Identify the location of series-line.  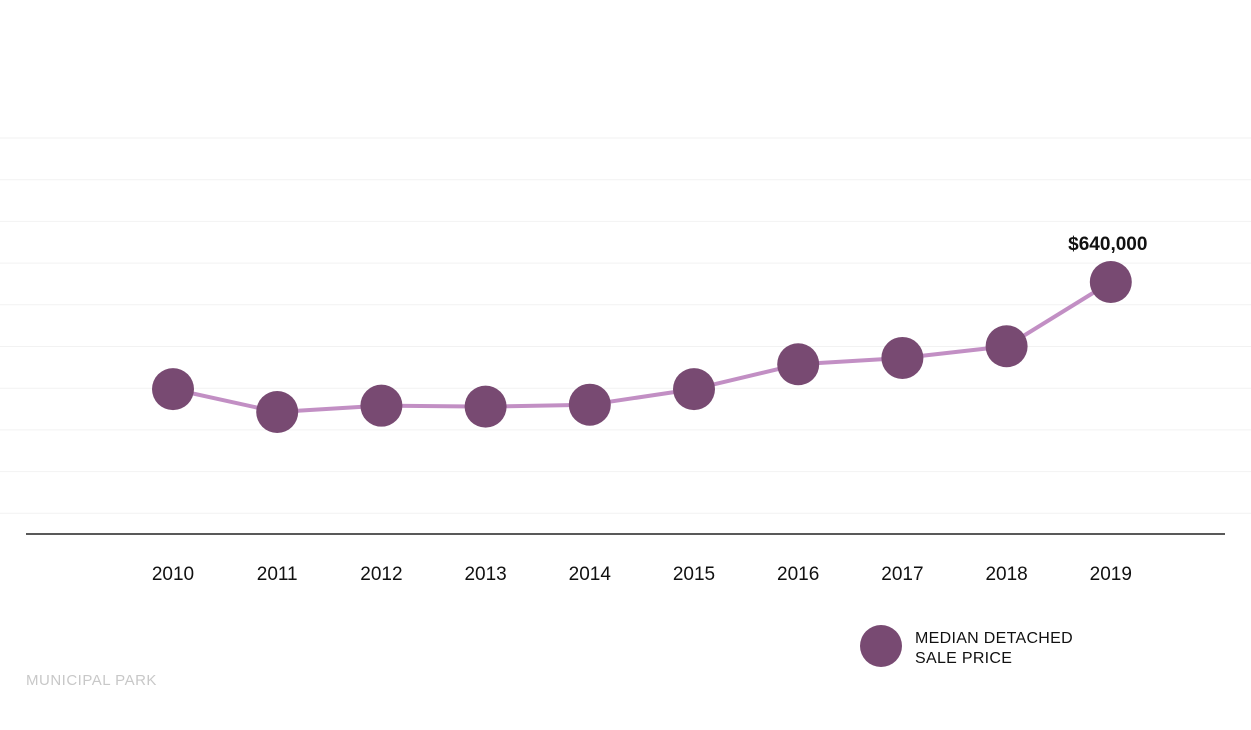
(642, 347).